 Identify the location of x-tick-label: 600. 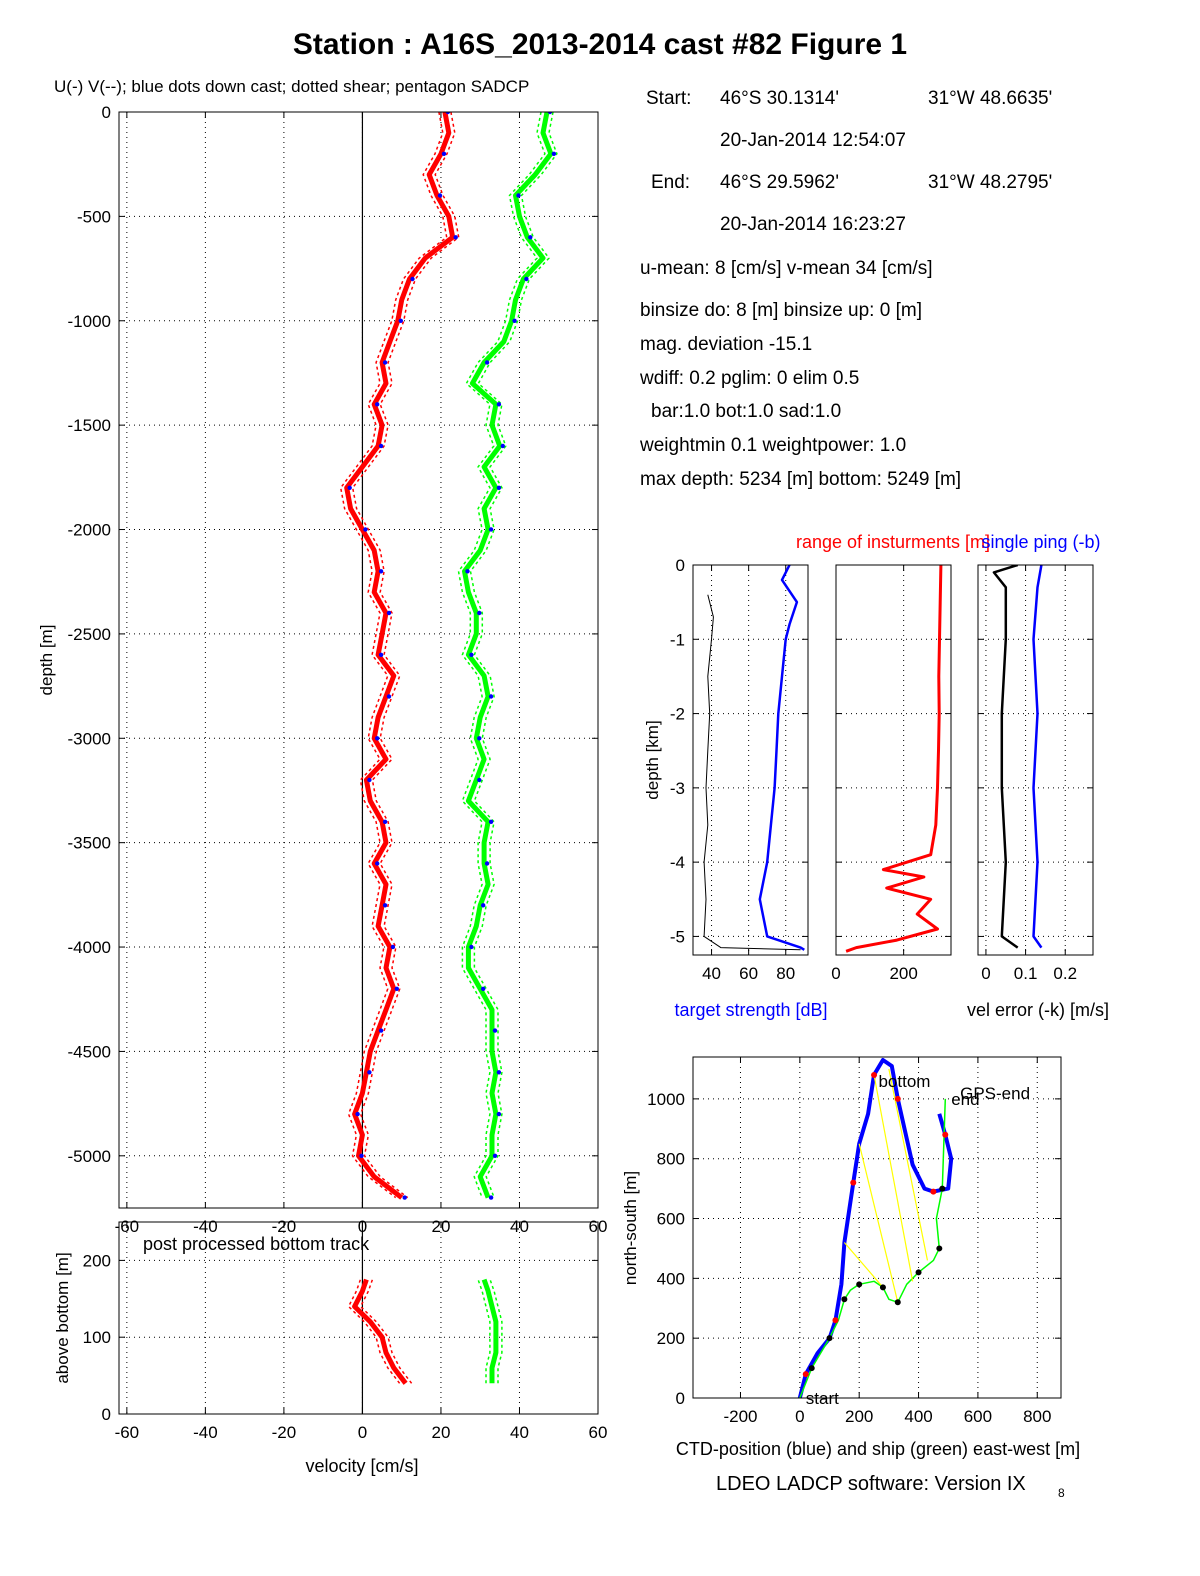
(978, 1416).